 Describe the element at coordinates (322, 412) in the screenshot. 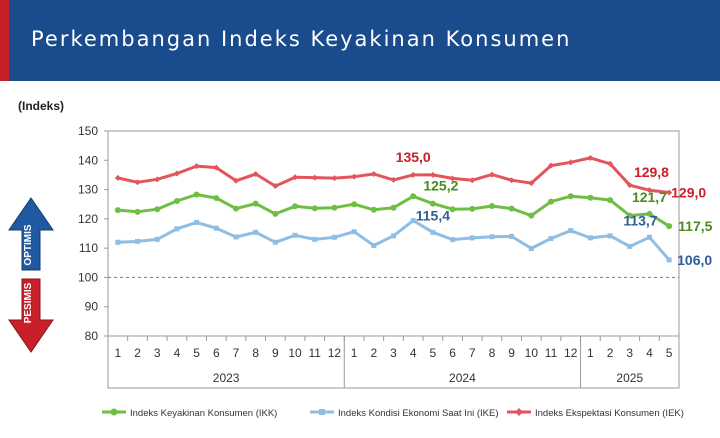

I see `legend-marker-ike` at that location.